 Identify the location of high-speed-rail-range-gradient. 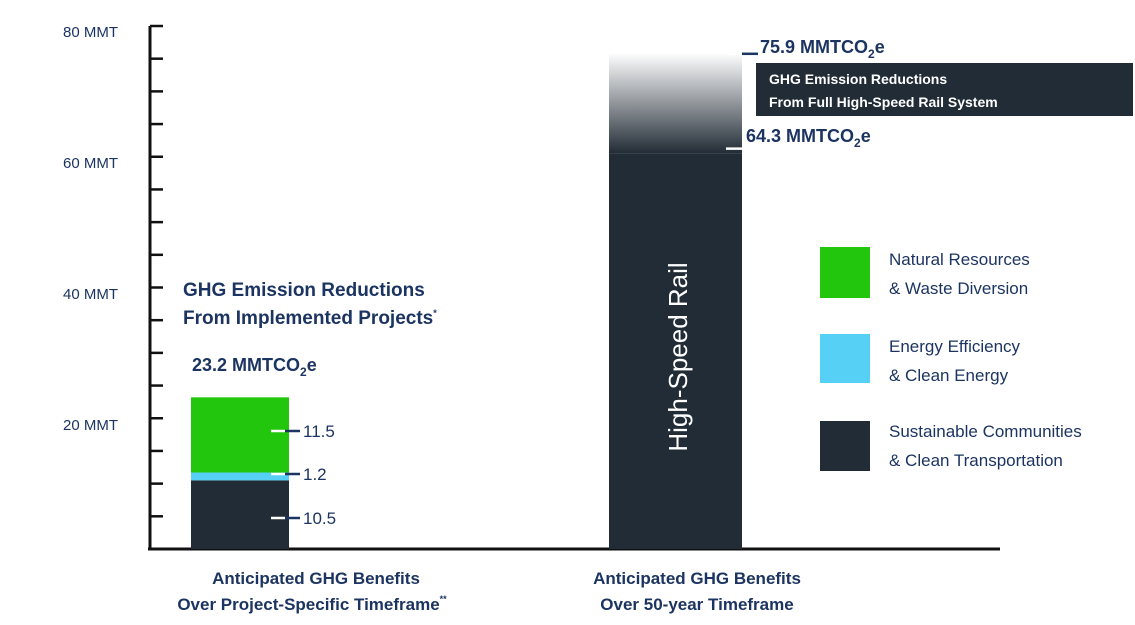
(675, 103).